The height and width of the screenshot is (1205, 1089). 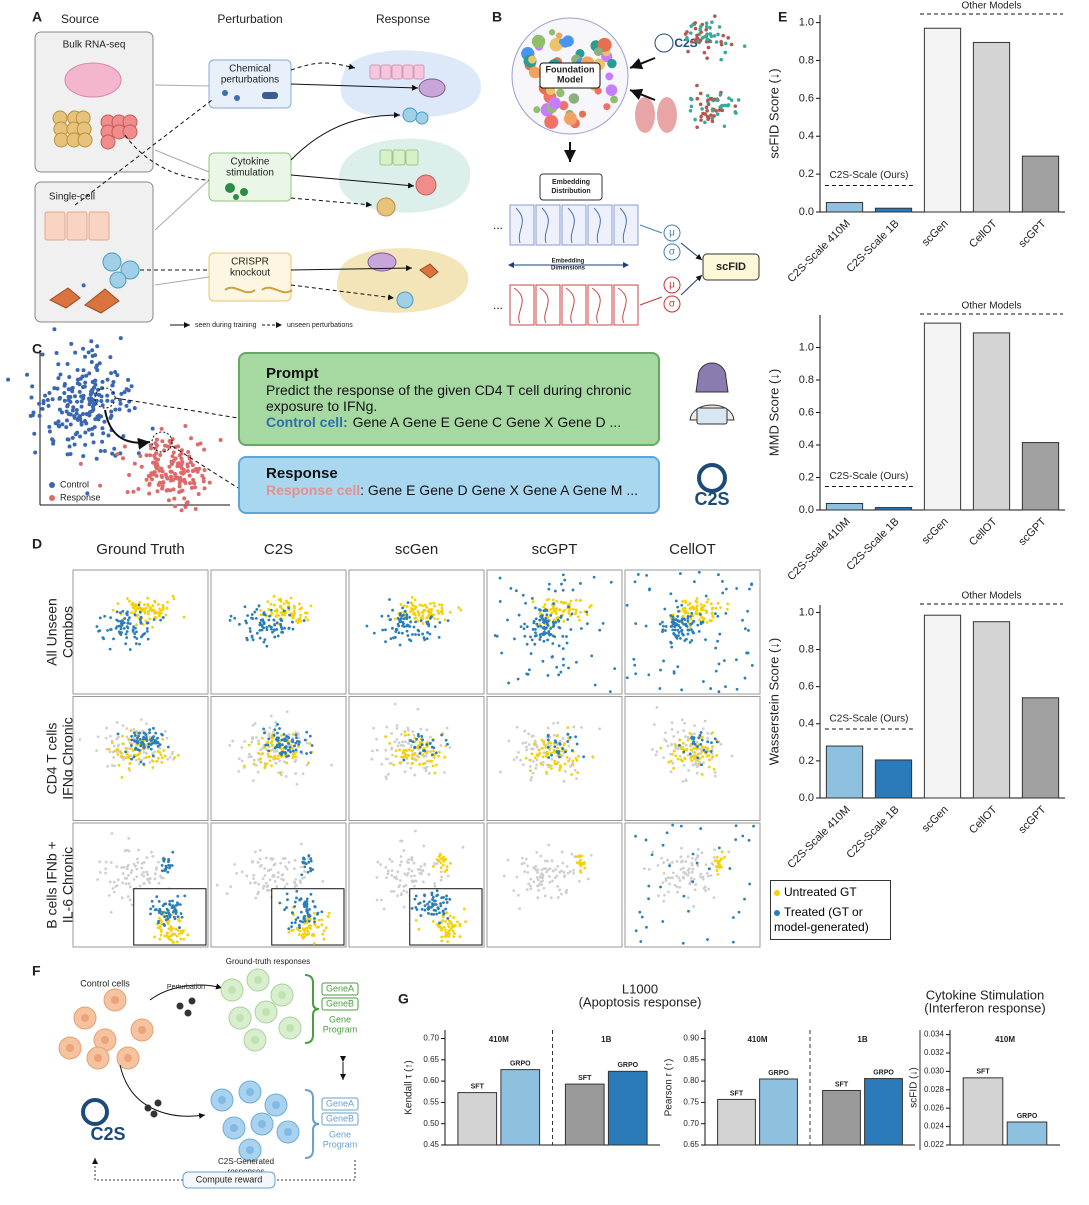 I want to click on distribution, so click(x=622, y=305).